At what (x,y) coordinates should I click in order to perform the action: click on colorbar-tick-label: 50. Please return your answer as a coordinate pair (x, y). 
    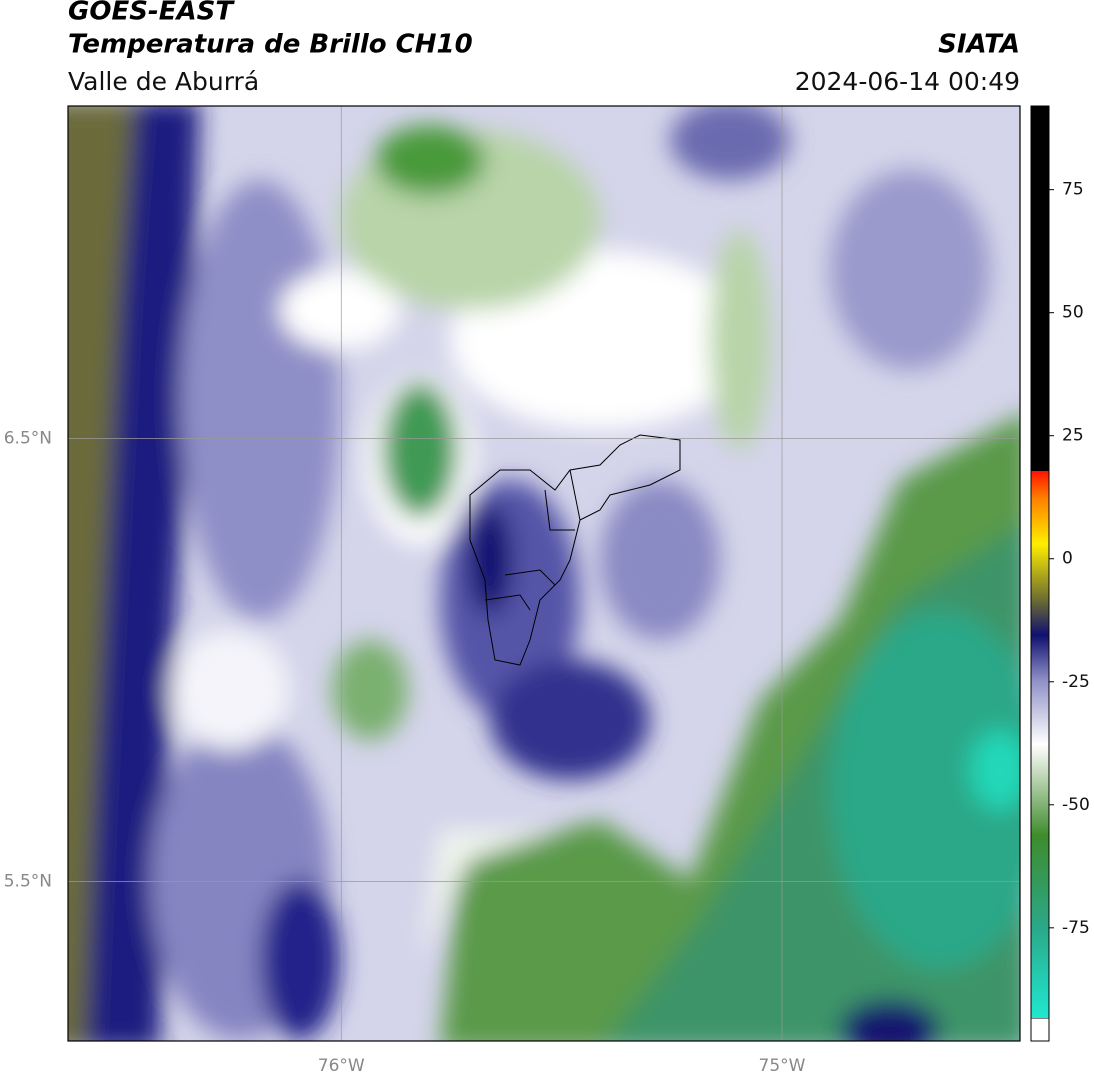
    Looking at the image, I should click on (1073, 313).